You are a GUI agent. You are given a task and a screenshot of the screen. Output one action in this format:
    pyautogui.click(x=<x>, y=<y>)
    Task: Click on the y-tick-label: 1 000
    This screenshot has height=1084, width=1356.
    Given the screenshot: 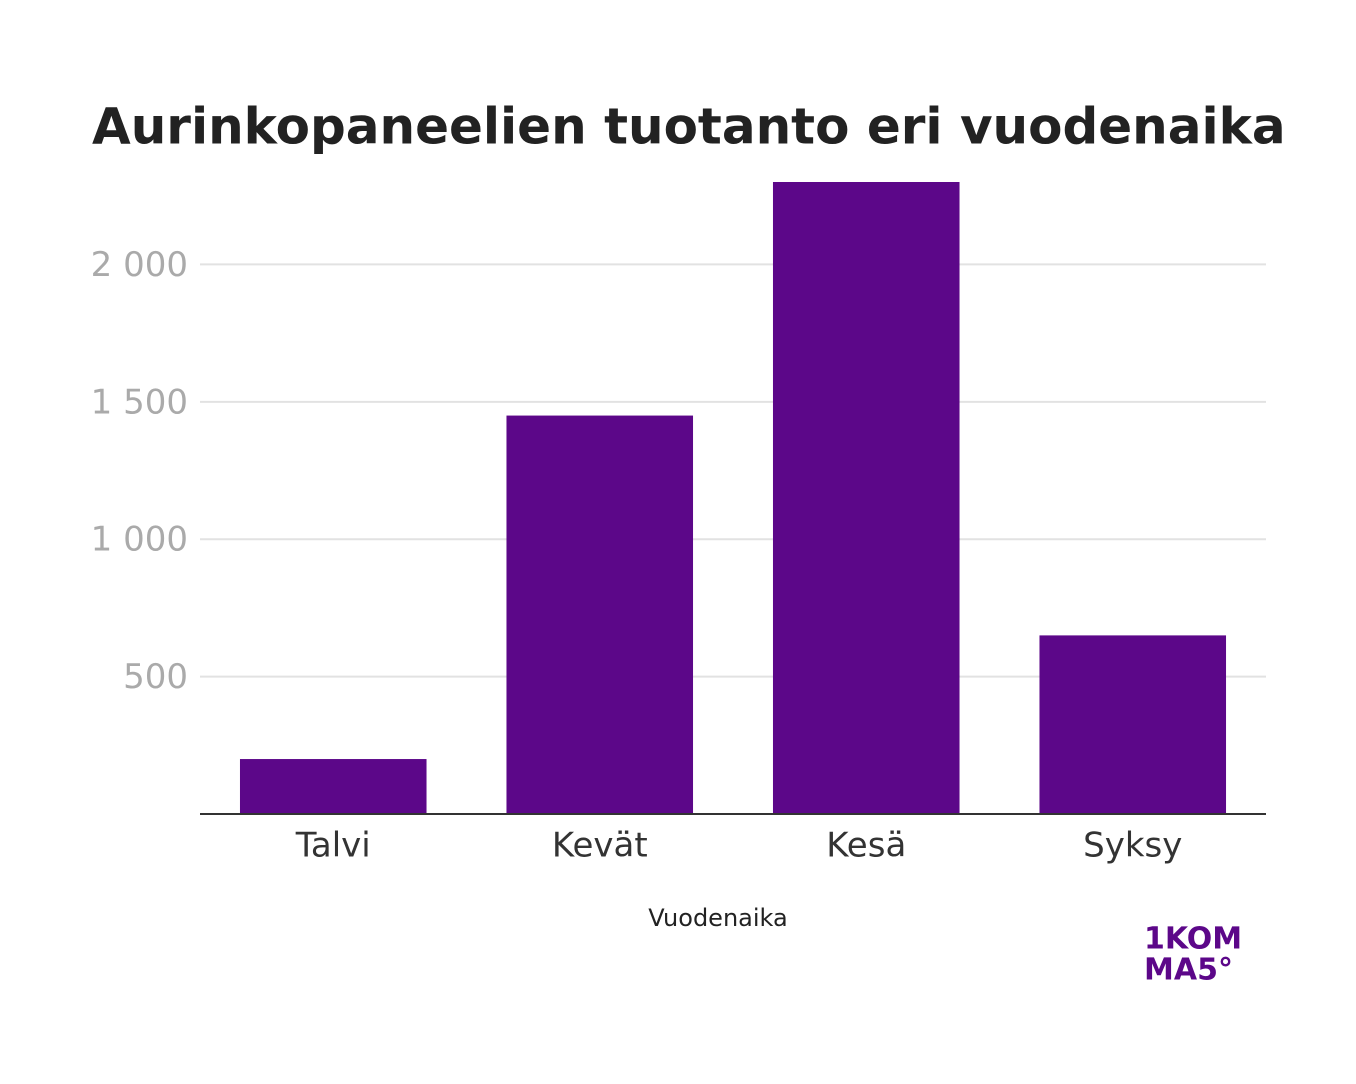 What is the action you would take?
    pyautogui.click(x=139, y=540)
    